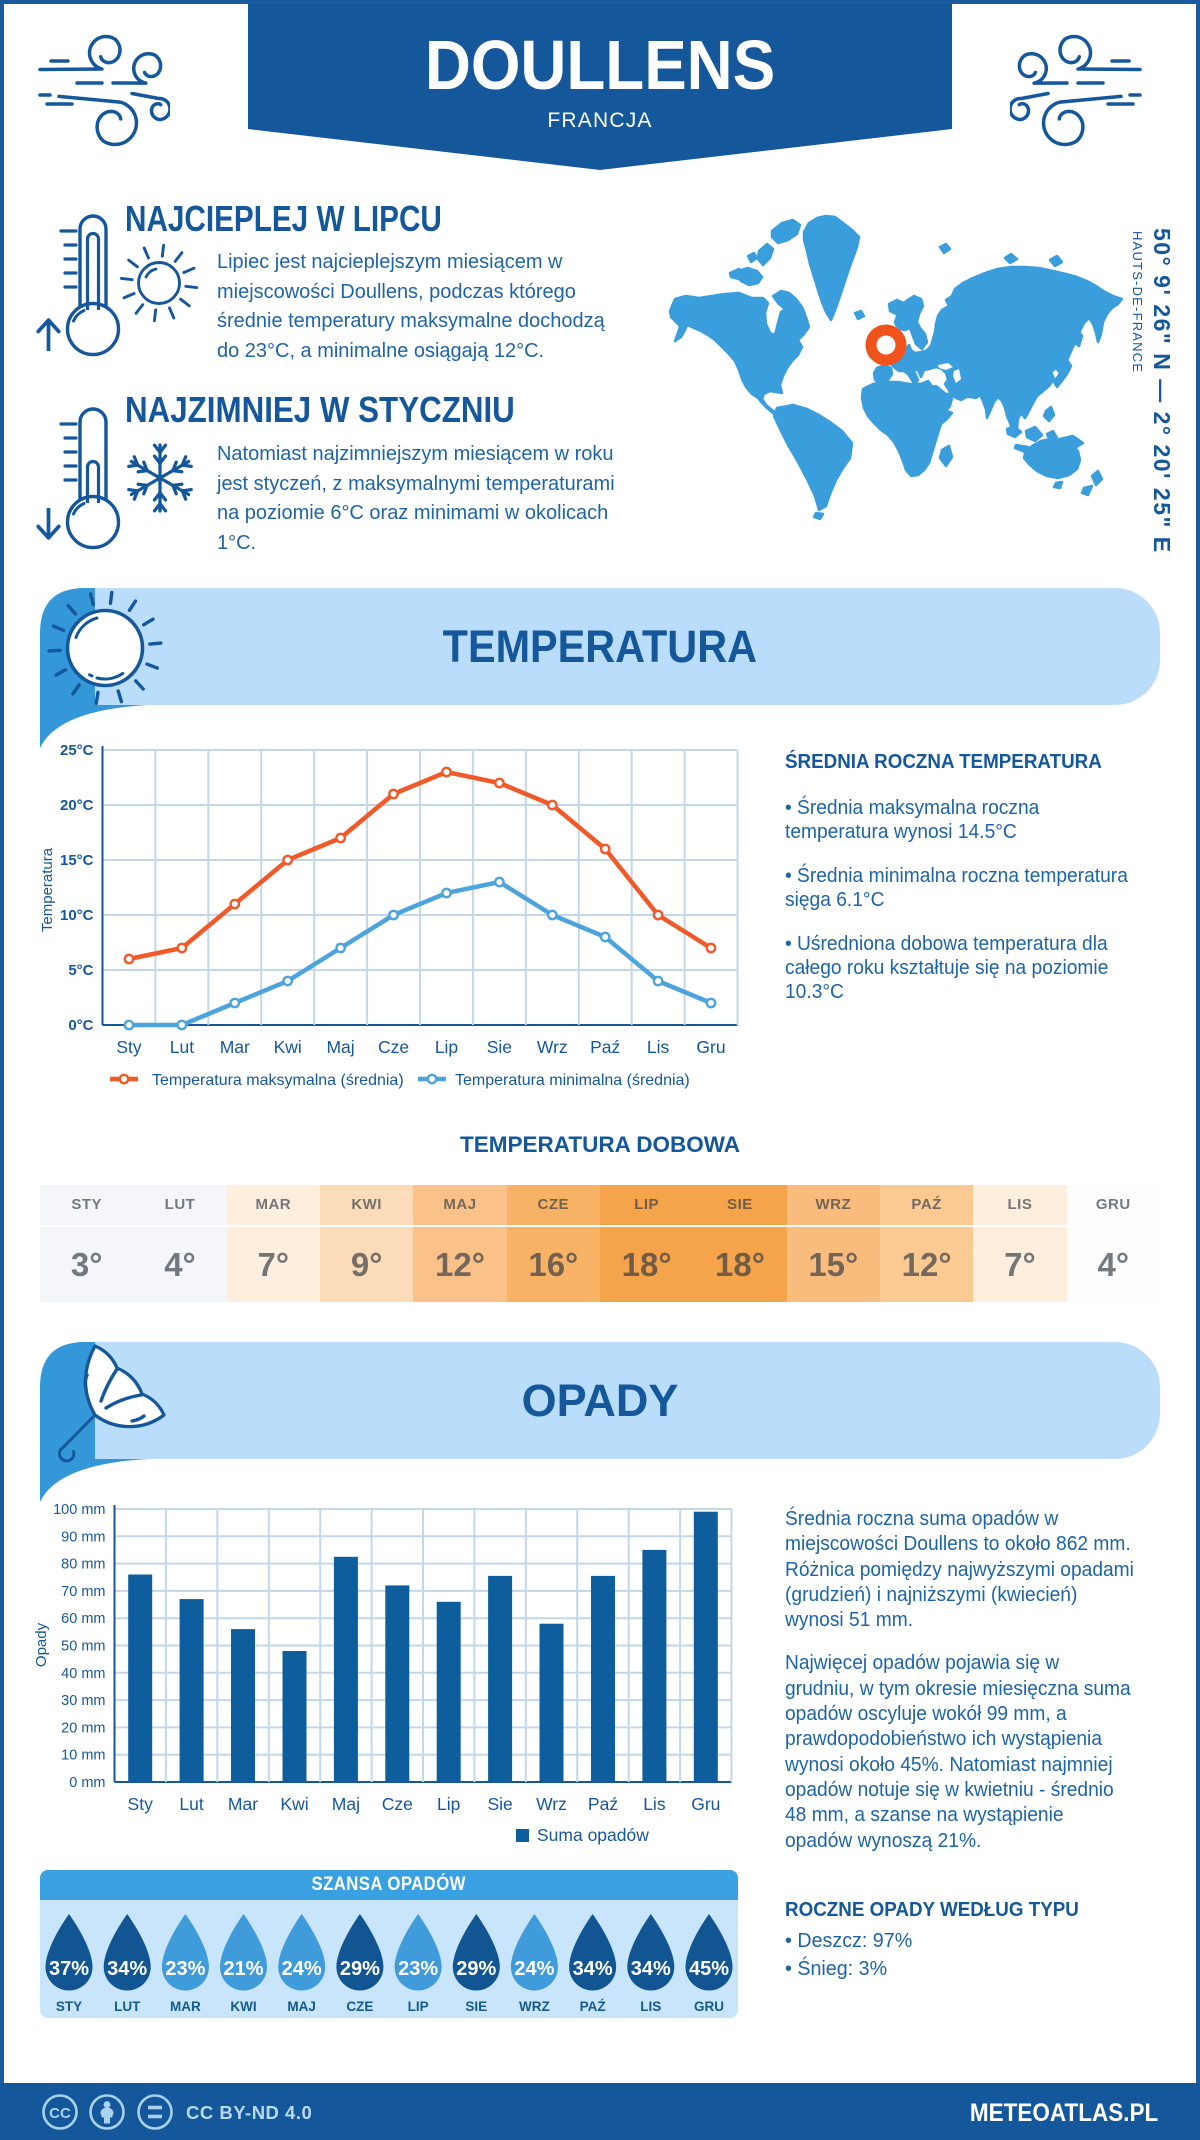  I want to click on svg-text:Temperatura maksymalna (średni: Temperatura maksymalna (średnia), so click(278, 1080).